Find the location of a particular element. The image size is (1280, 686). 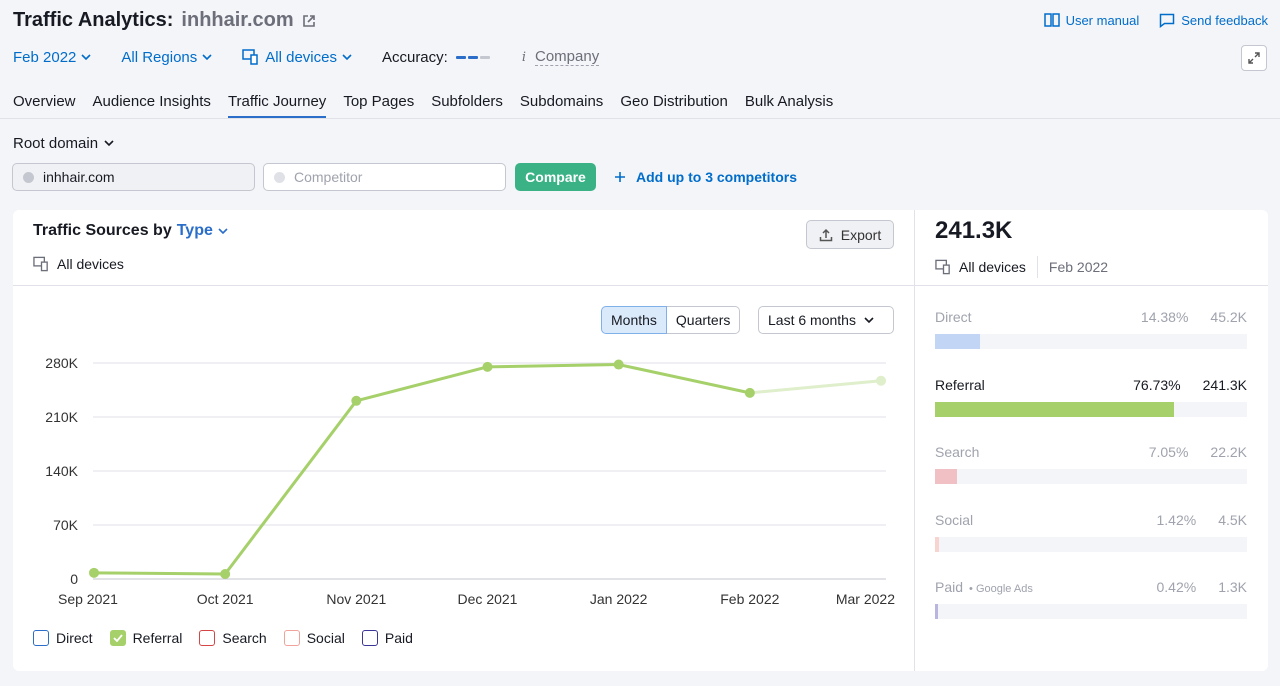

y-tick-label: 0 is located at coordinates (74, 579).